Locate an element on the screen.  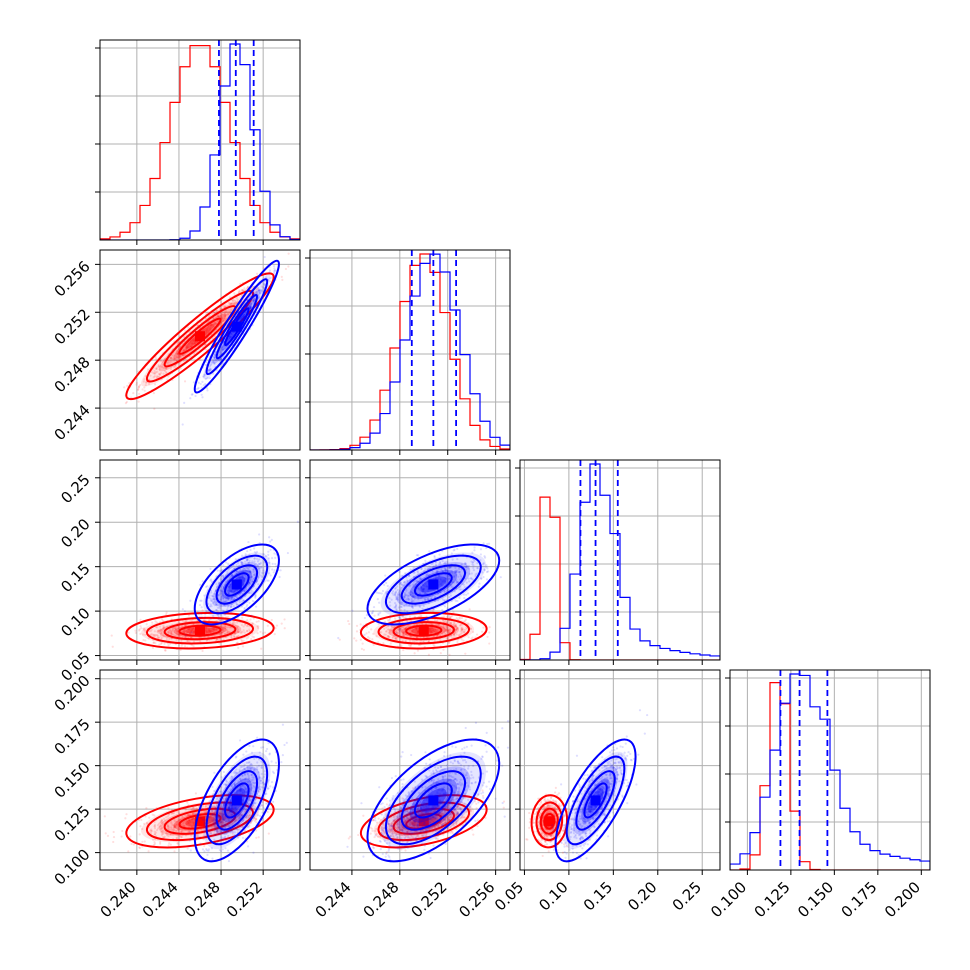
density-peak is located at coordinates (423, 630).